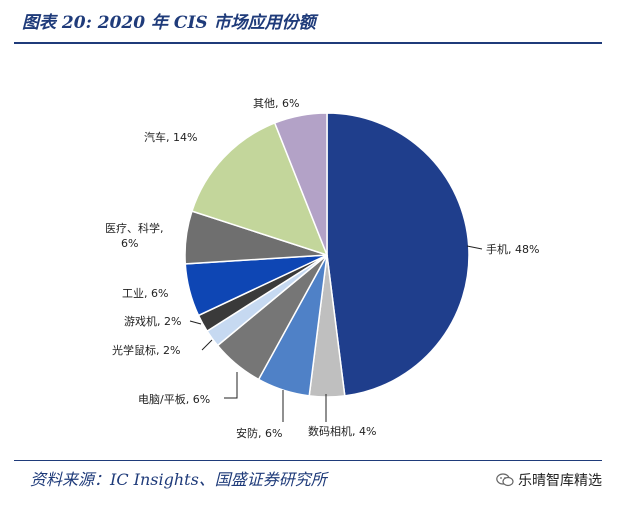  Describe the element at coordinates (276, 103) in the screenshot. I see `slice-label-9: 其他, 6%` at that location.